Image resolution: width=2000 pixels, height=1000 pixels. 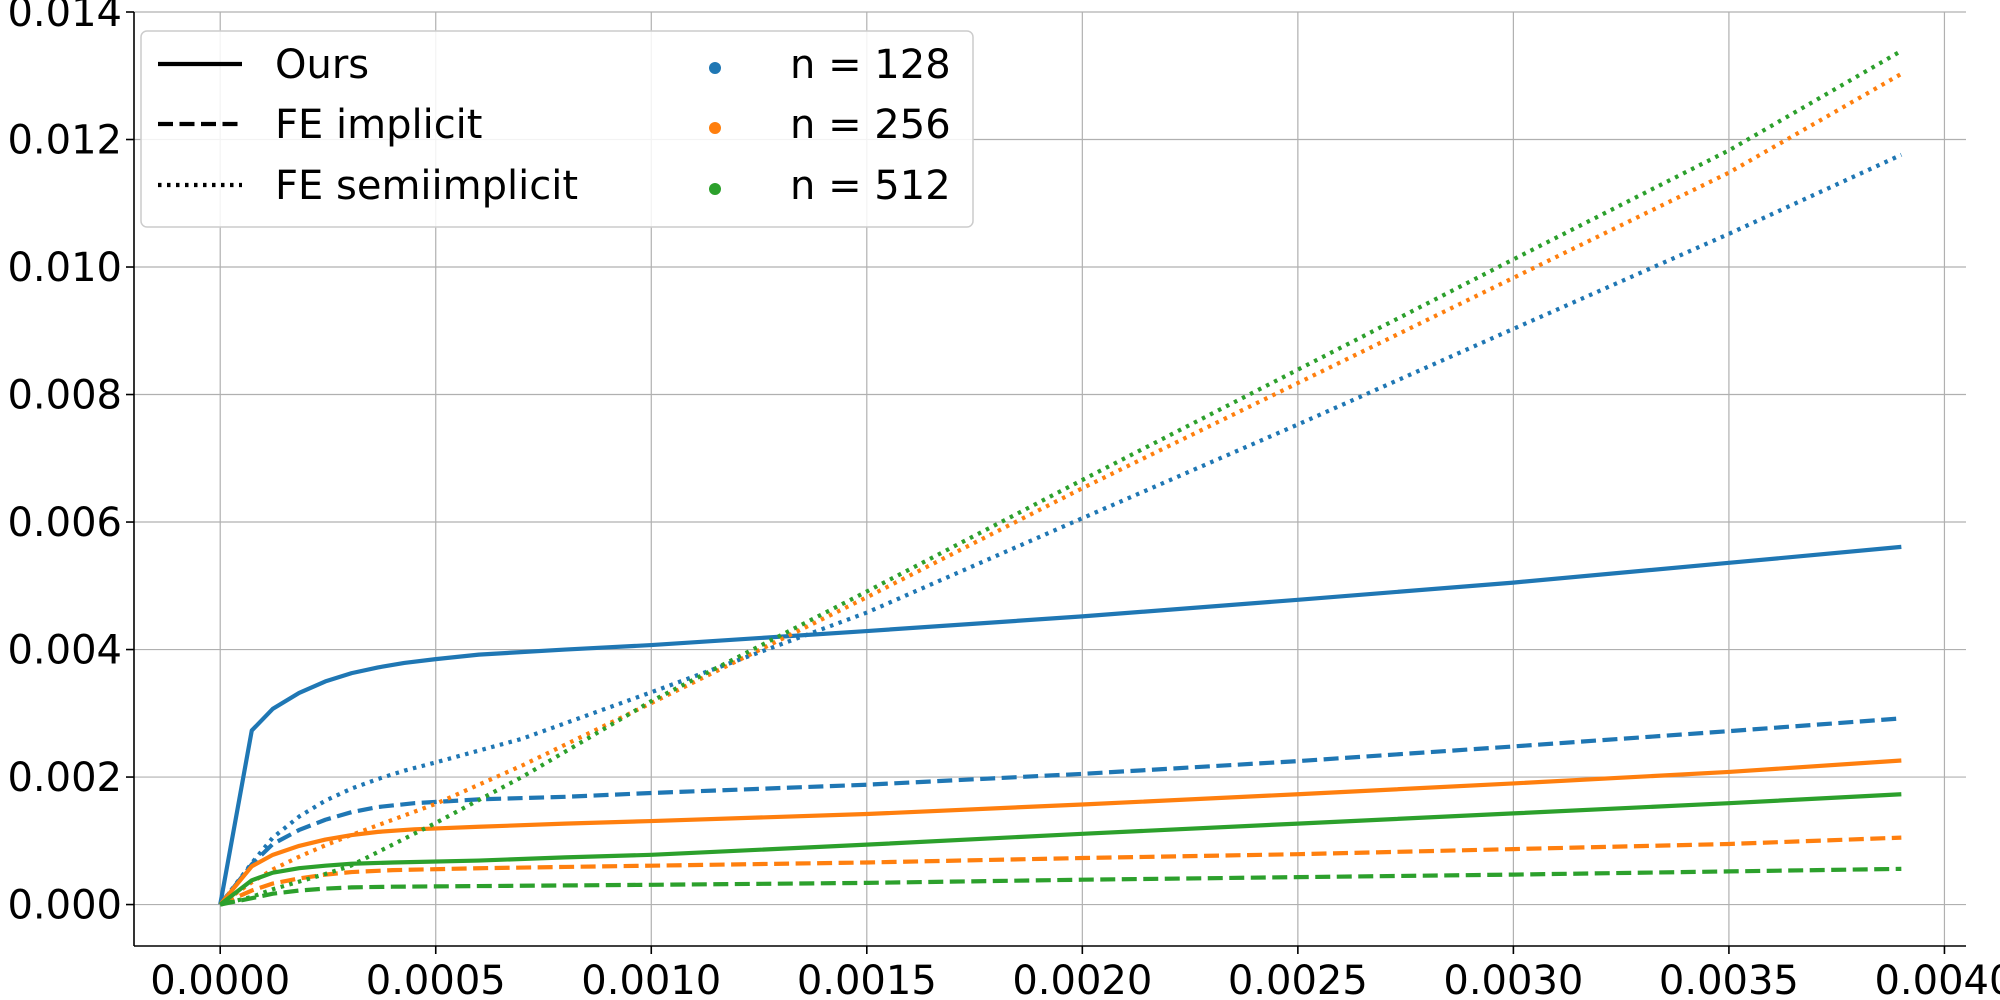 What do you see at coordinates (870, 65) in the screenshot?
I see `legend-label: n = 128` at bounding box center [870, 65].